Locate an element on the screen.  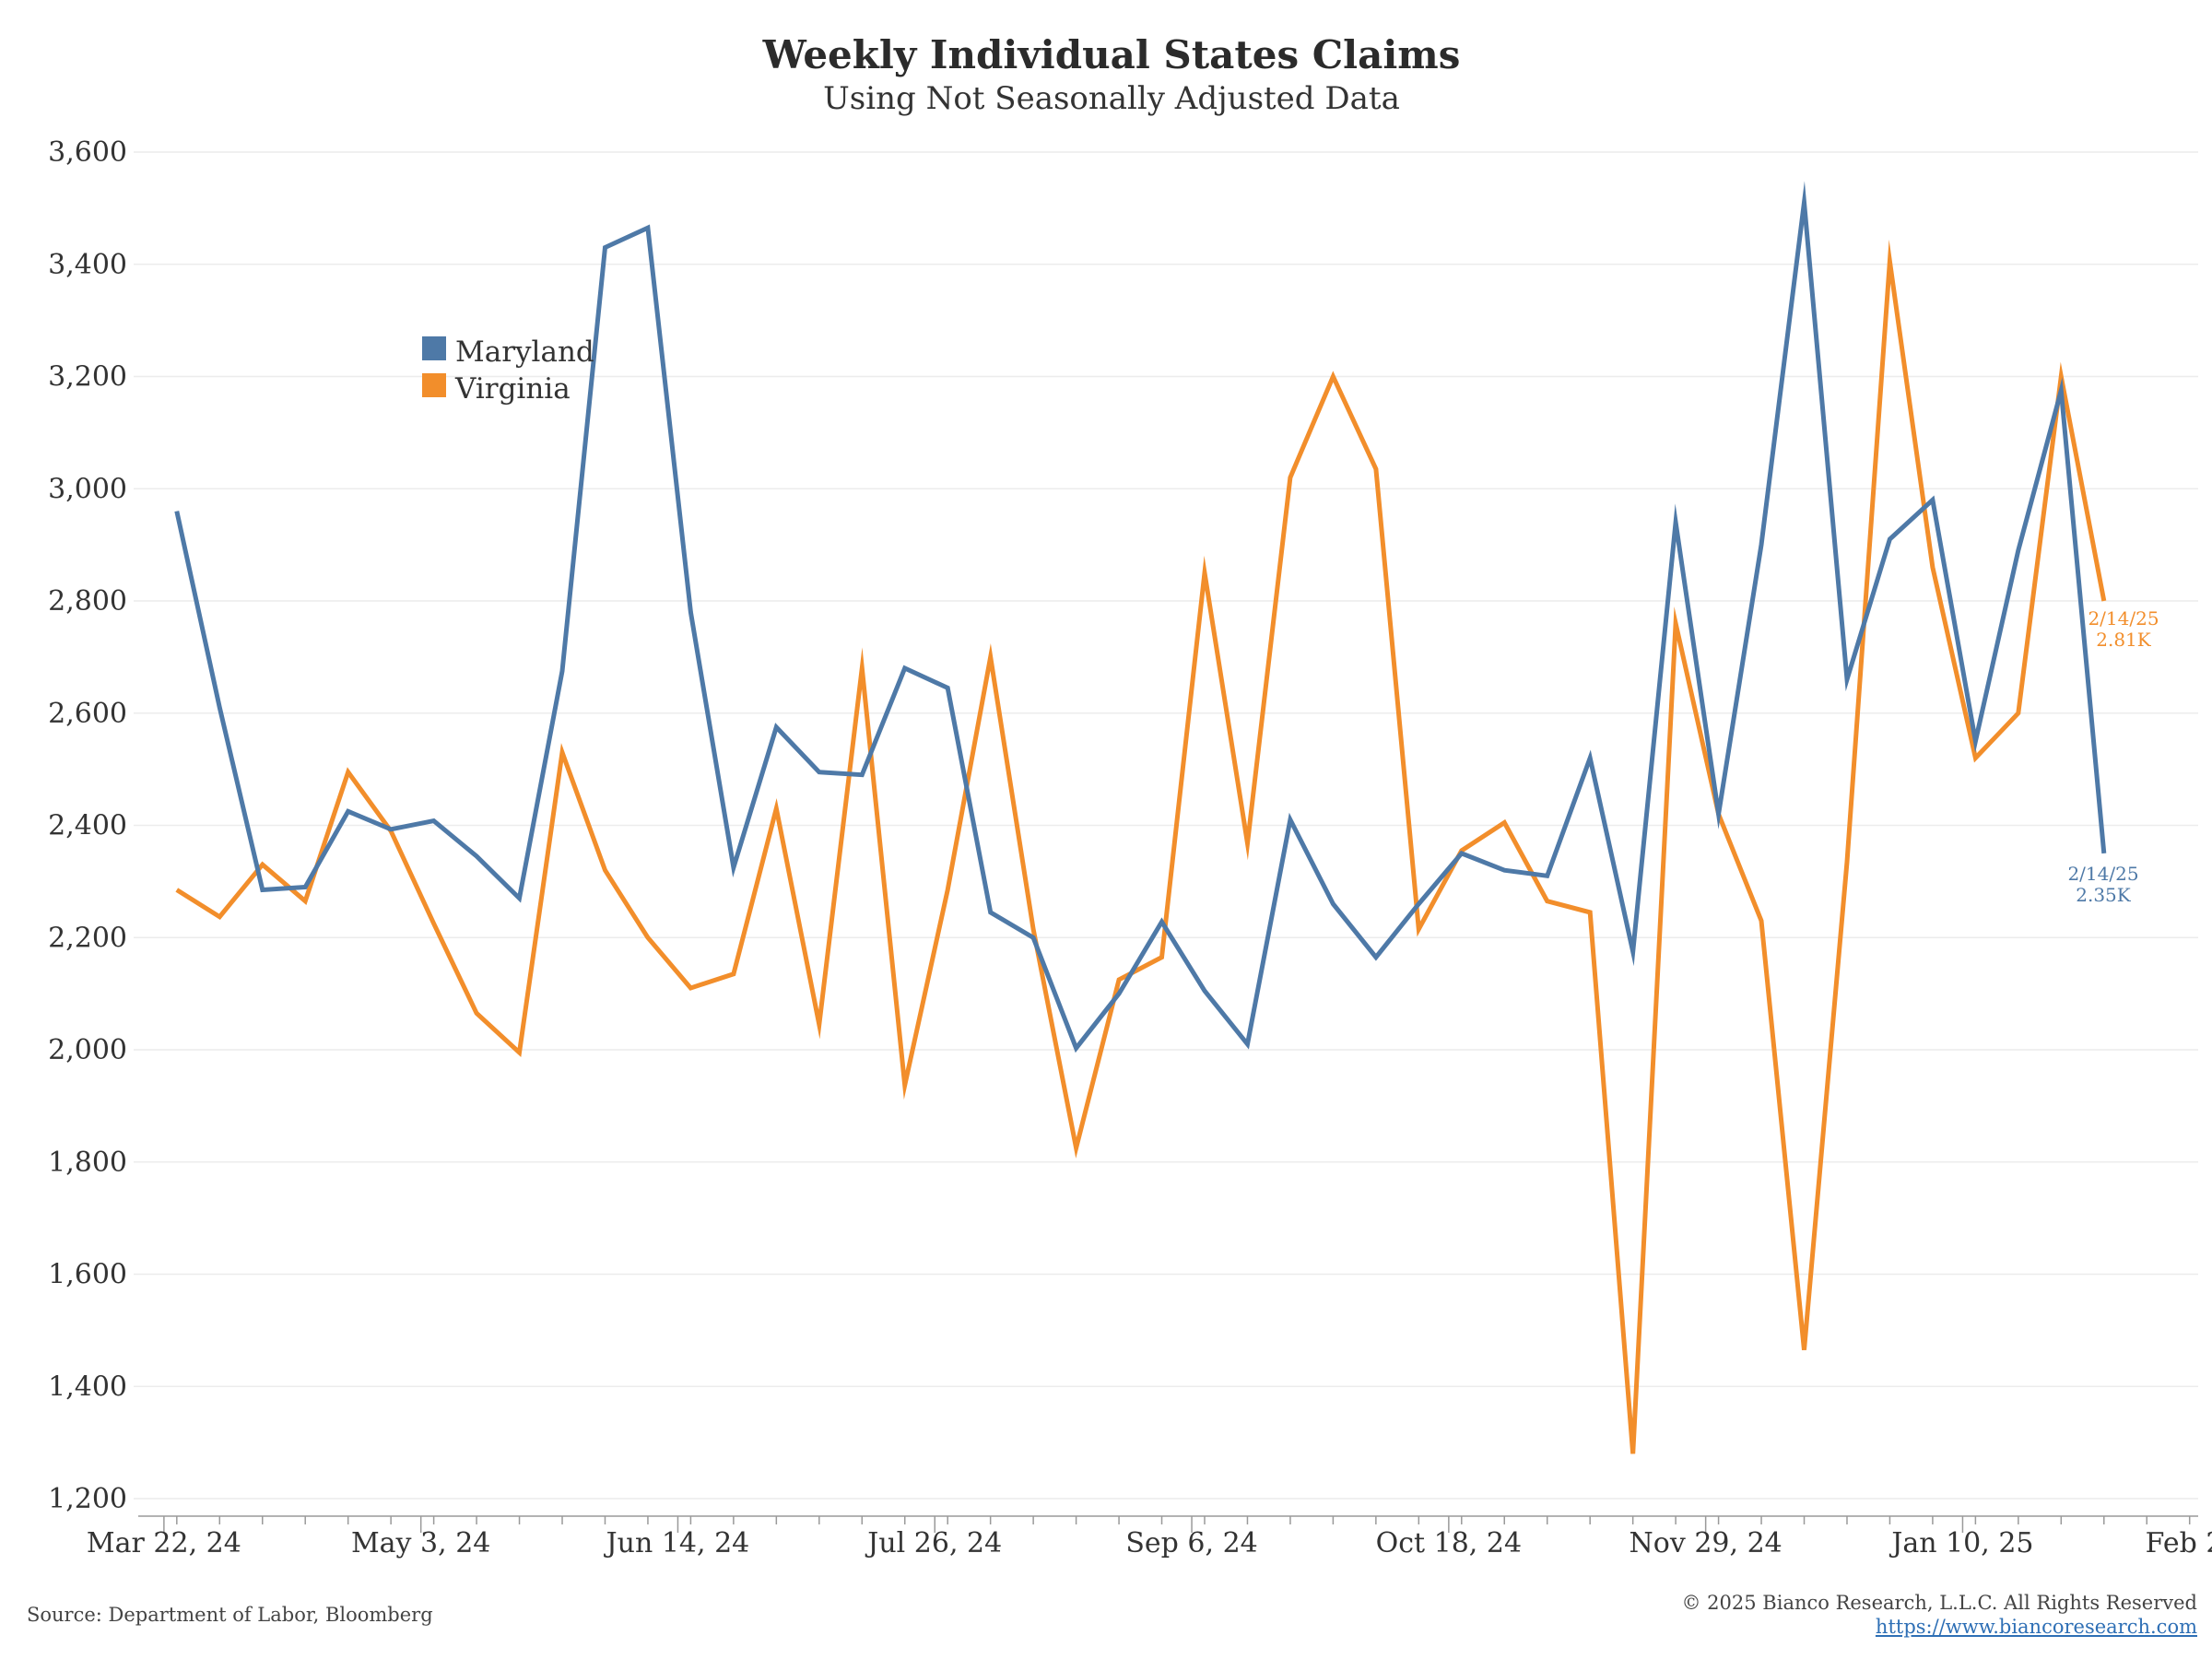
website-link: https://www.biancoresearch.com is located at coordinates (2036, 1627).